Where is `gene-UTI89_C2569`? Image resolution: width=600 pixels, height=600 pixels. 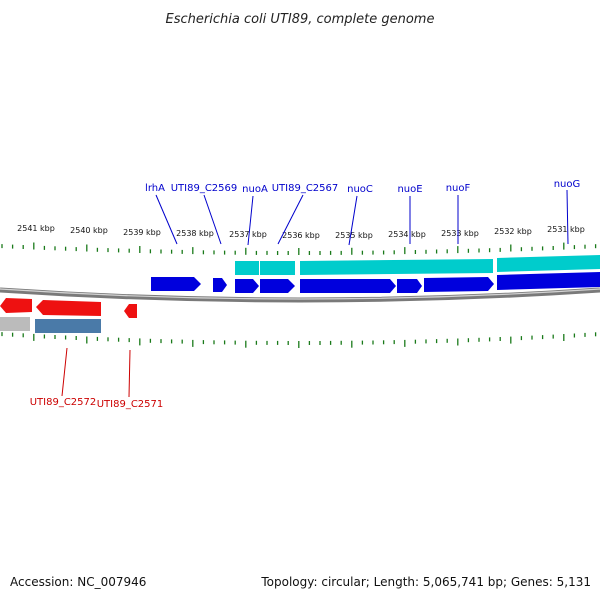 gene-UTI89_C2569 is located at coordinates (220, 285).